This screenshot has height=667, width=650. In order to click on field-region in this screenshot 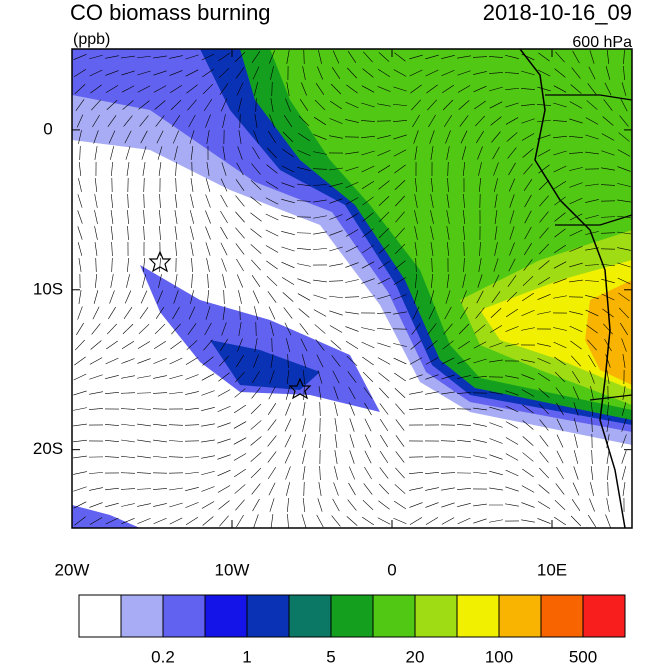, I will do `click(265, 365)`.